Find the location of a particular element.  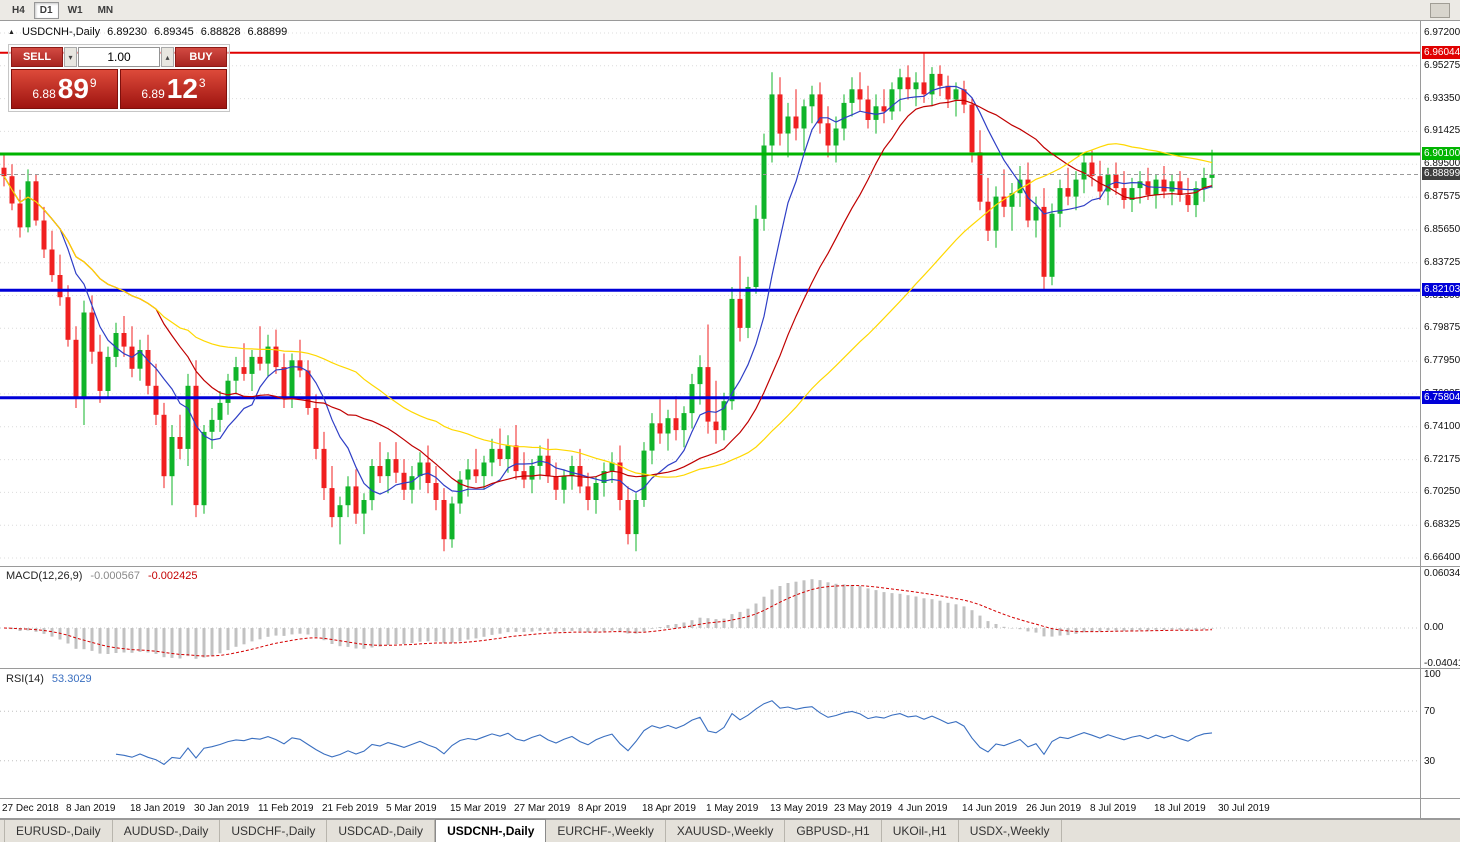

date-label: 8 Apr 2019 is located at coordinates (602, 808).